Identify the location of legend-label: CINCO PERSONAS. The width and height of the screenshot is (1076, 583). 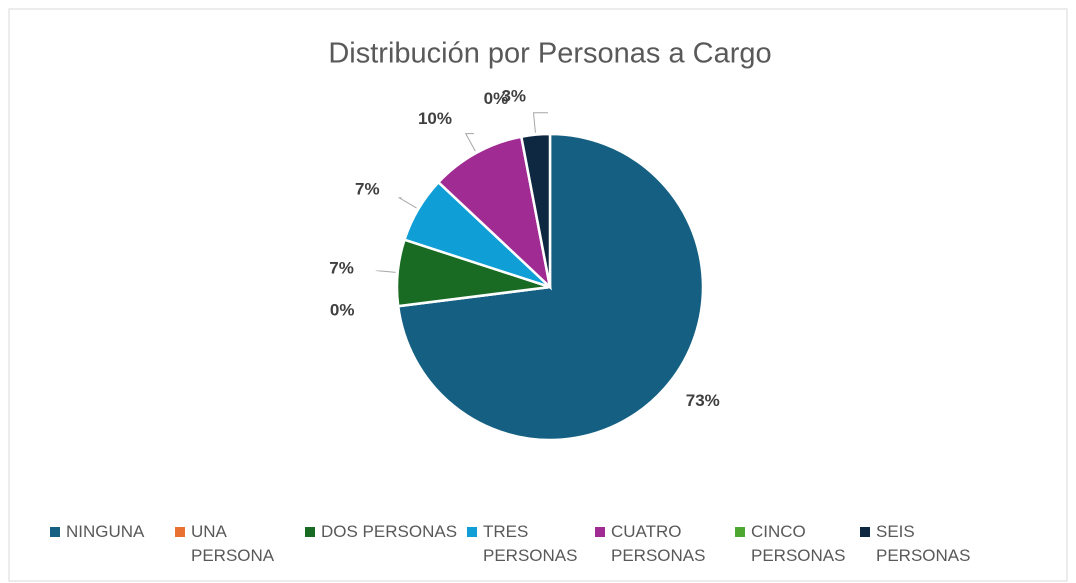
(798, 543).